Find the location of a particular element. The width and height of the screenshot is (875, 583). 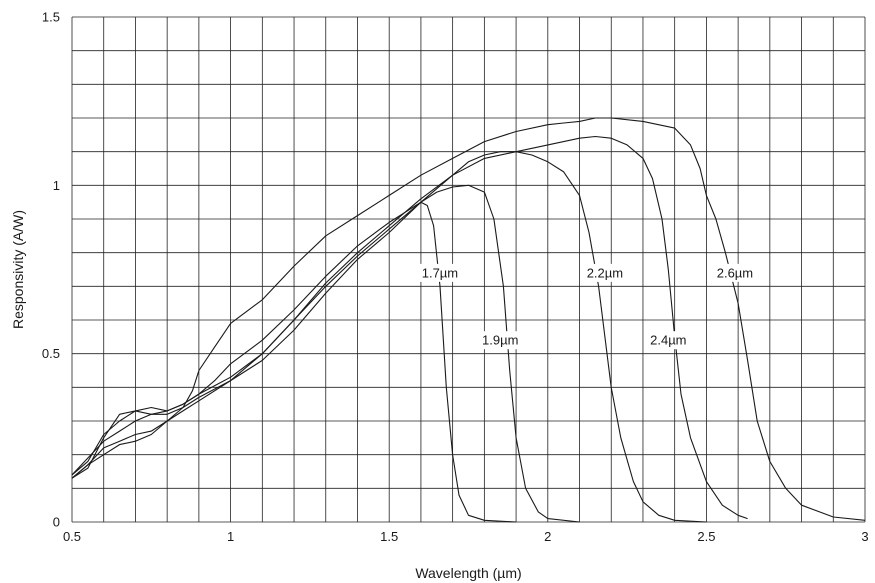

x-tick-label: 0.5 is located at coordinates (72, 536).